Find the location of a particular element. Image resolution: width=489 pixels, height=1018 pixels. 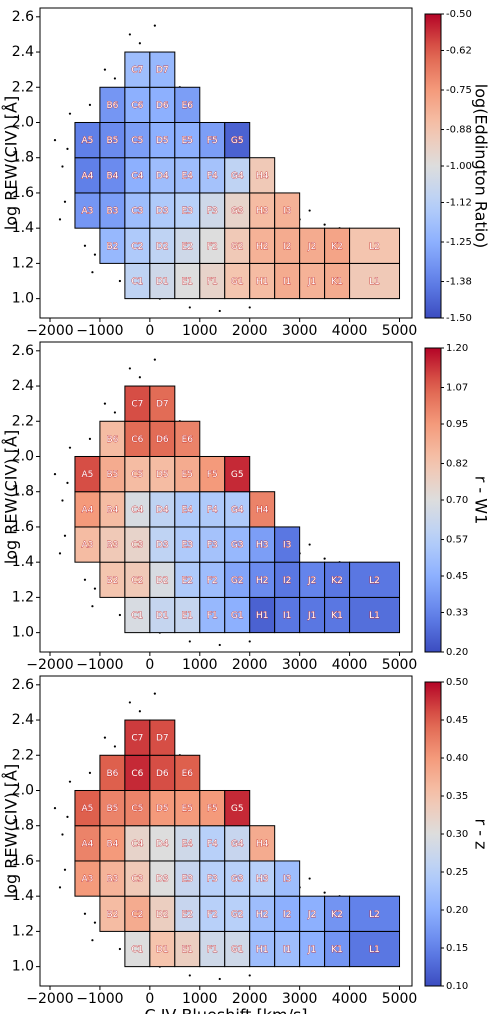

x-tick-label: 1000 is located at coordinates (200, 331).